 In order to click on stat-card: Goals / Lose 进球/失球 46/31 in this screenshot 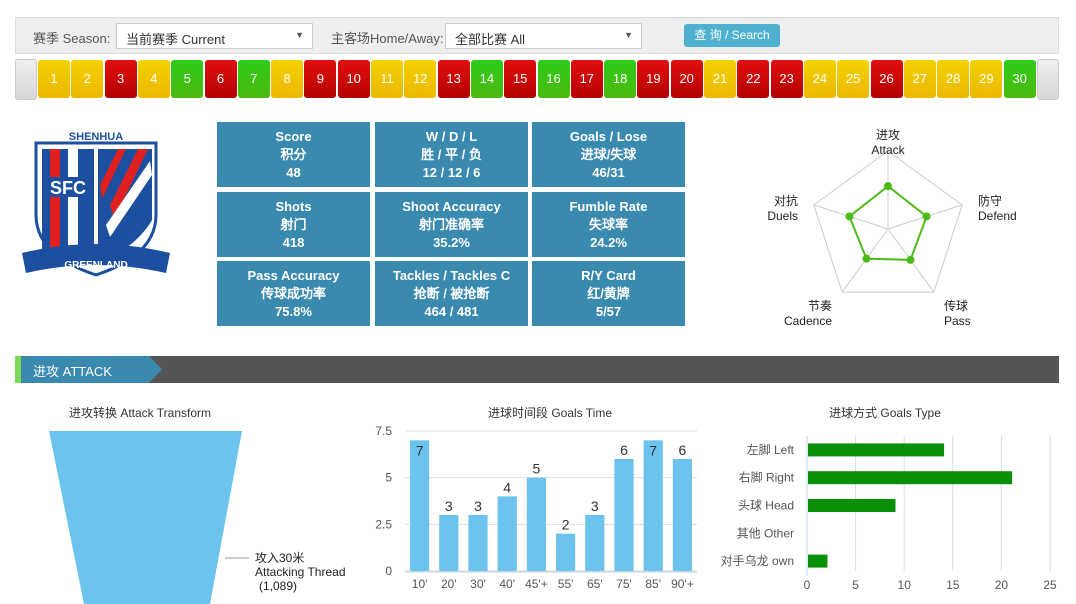, I will do `click(608, 154)`.